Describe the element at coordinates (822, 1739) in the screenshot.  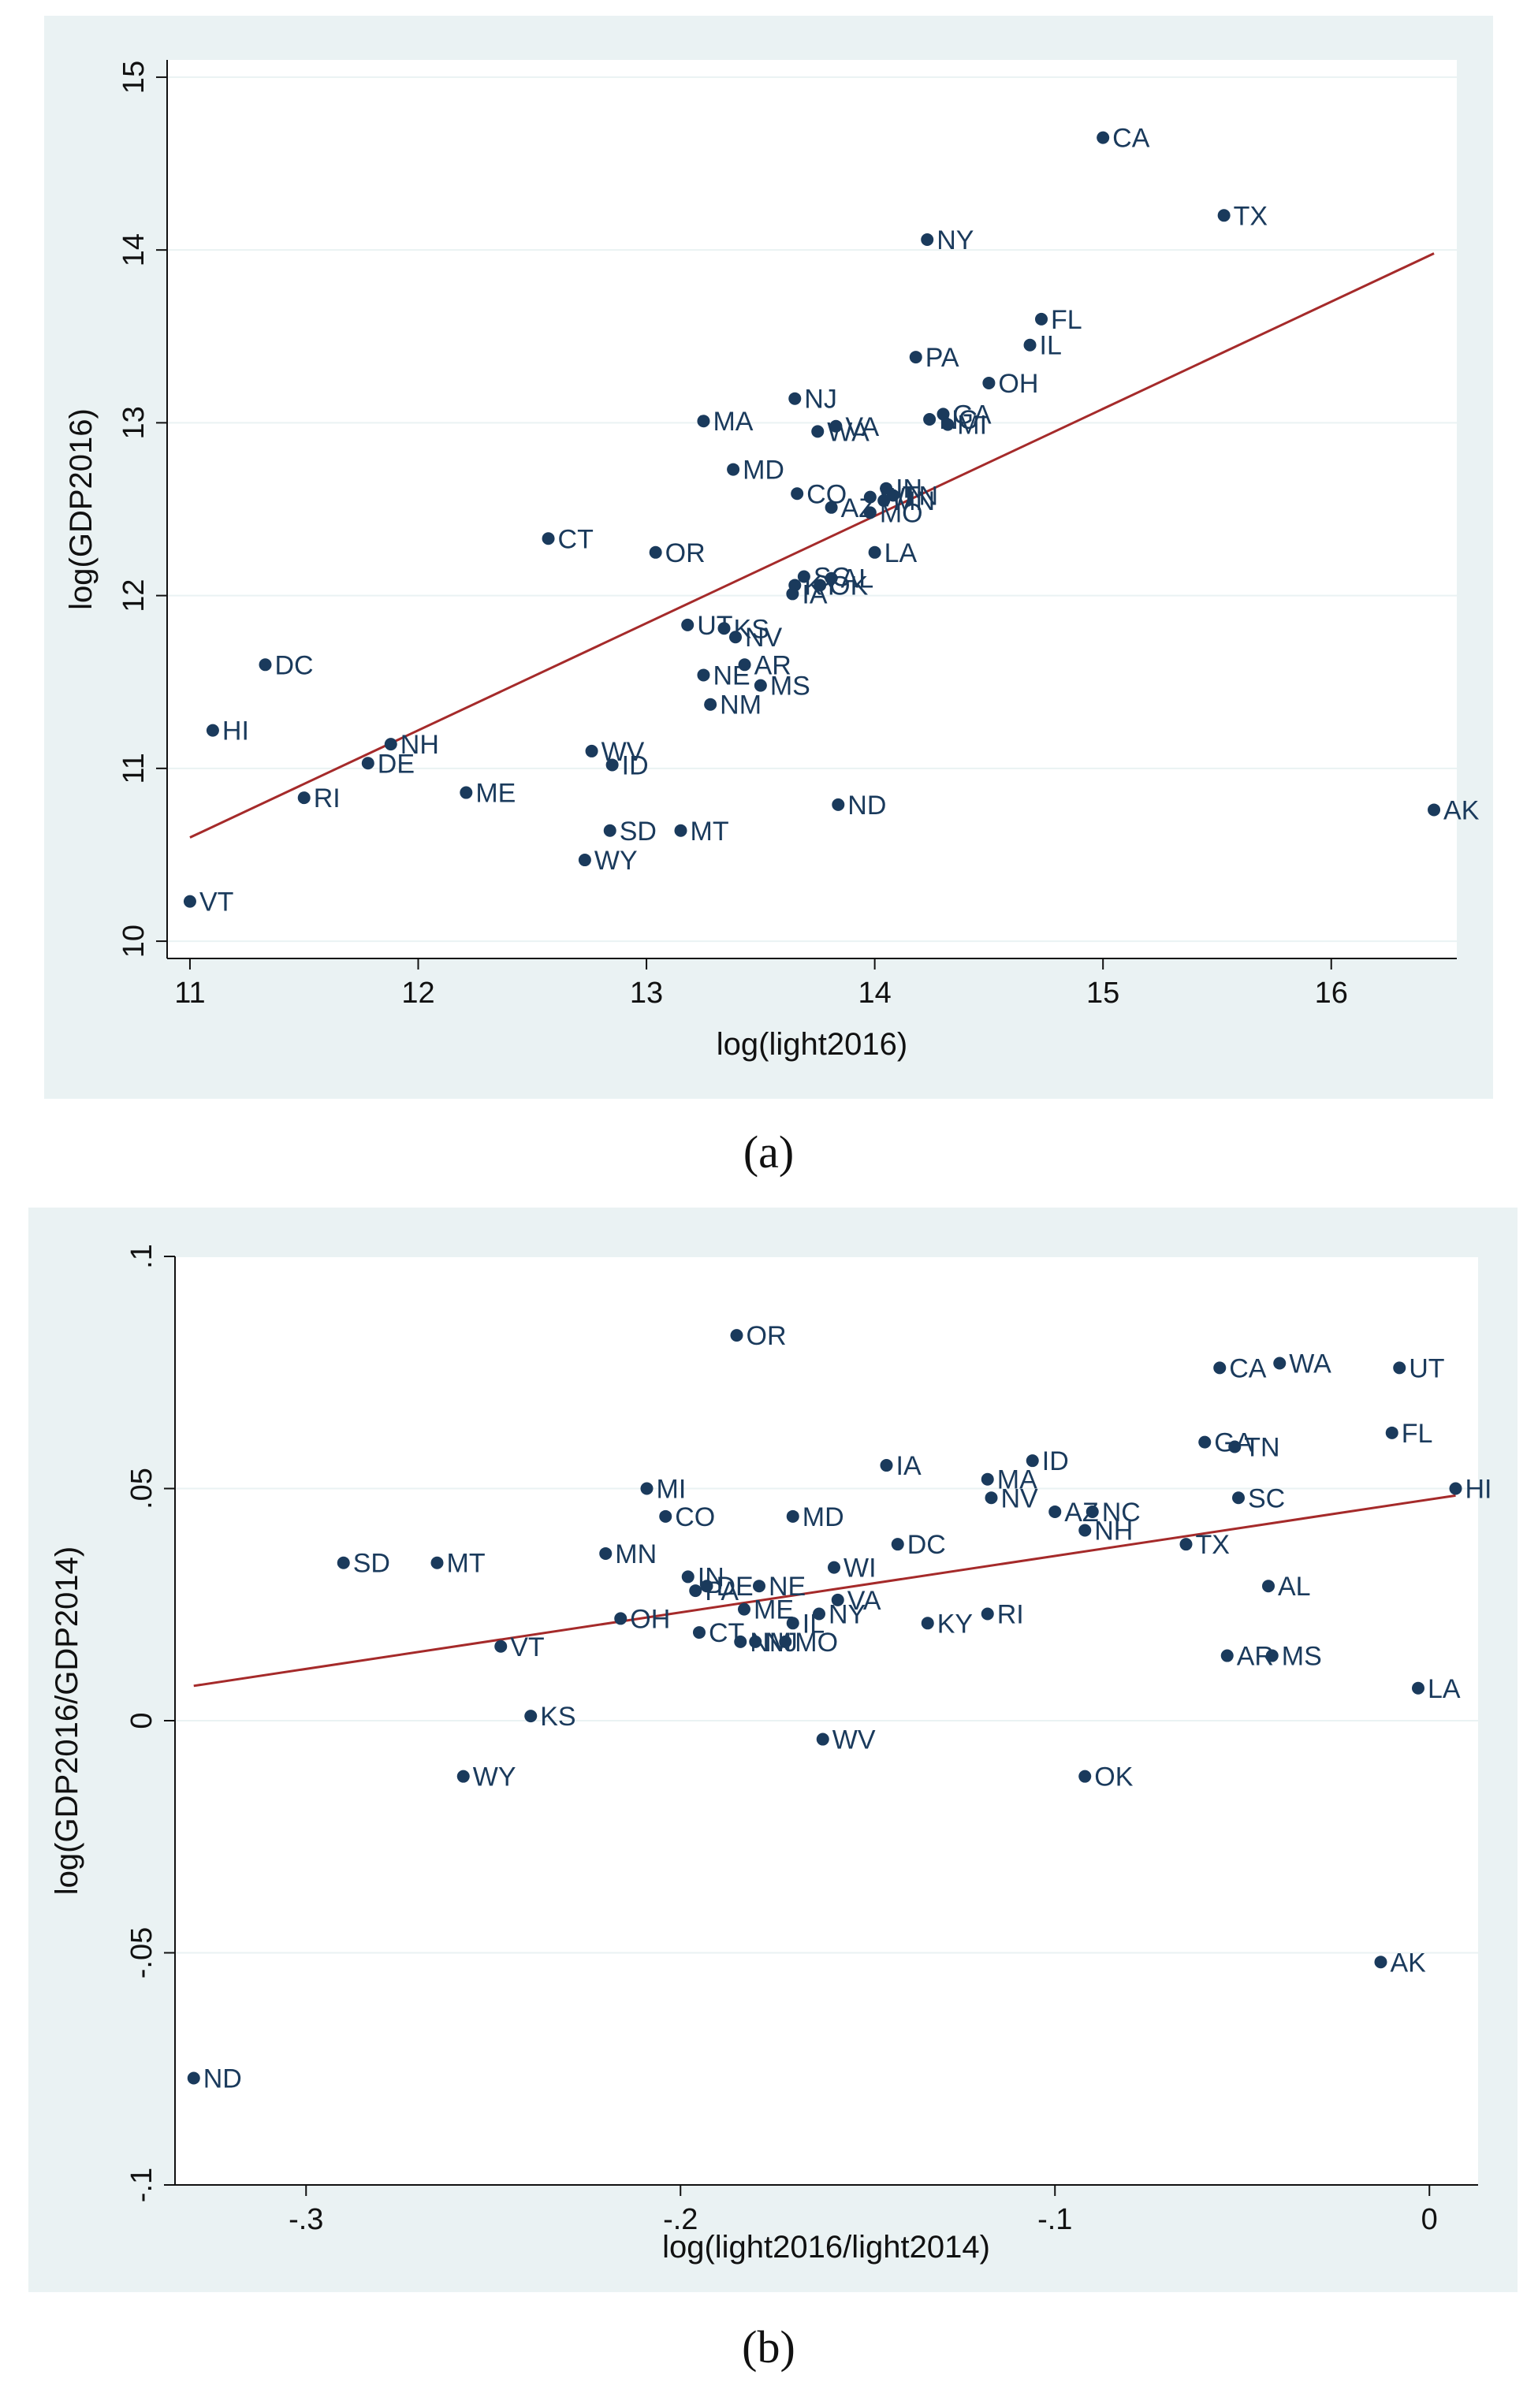
I see `point-wv` at that location.